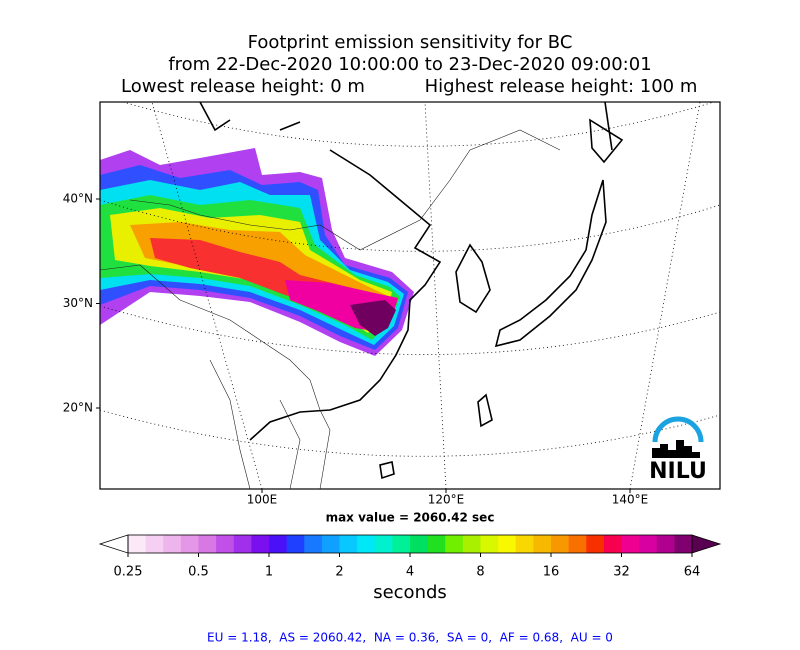 This screenshot has width=800, height=650. I want to click on plume, so click(257, 252).